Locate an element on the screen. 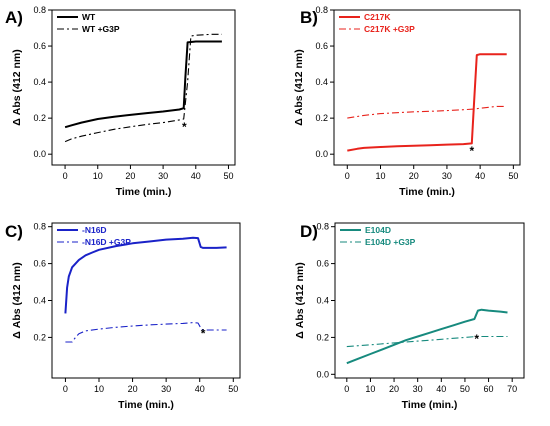 The height and width of the screenshot is (426, 550). series-line-wt is located at coordinates (143, 84).